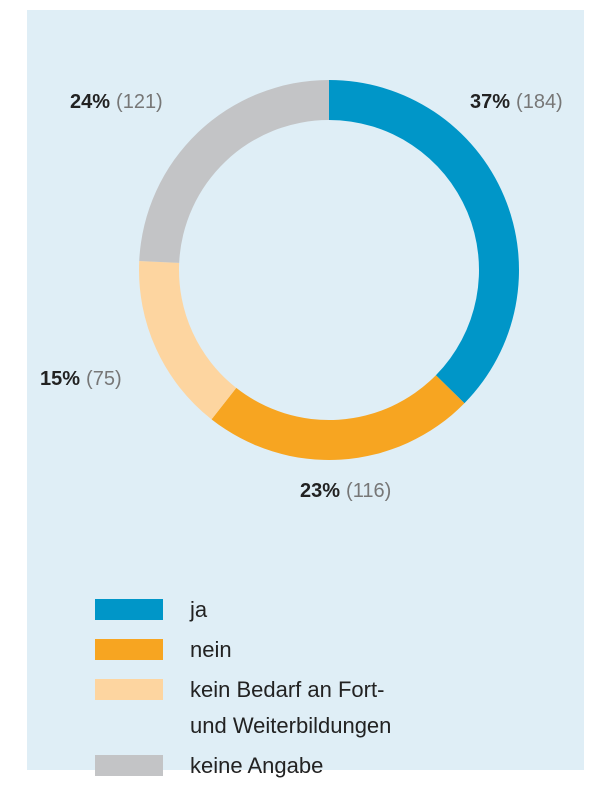 This screenshot has width=604, height=799. Describe the element at coordinates (90, 102) in the screenshot. I see `slice-percent: 24%` at that location.